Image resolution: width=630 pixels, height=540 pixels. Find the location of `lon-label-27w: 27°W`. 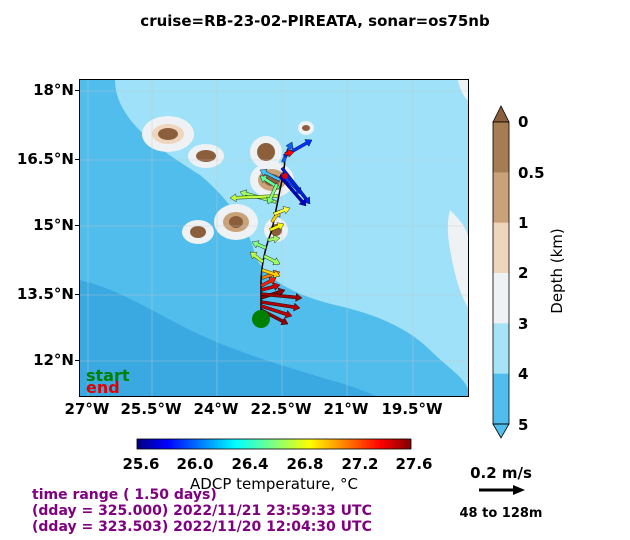

lon-label-27w: 27°W is located at coordinates (87, 409).